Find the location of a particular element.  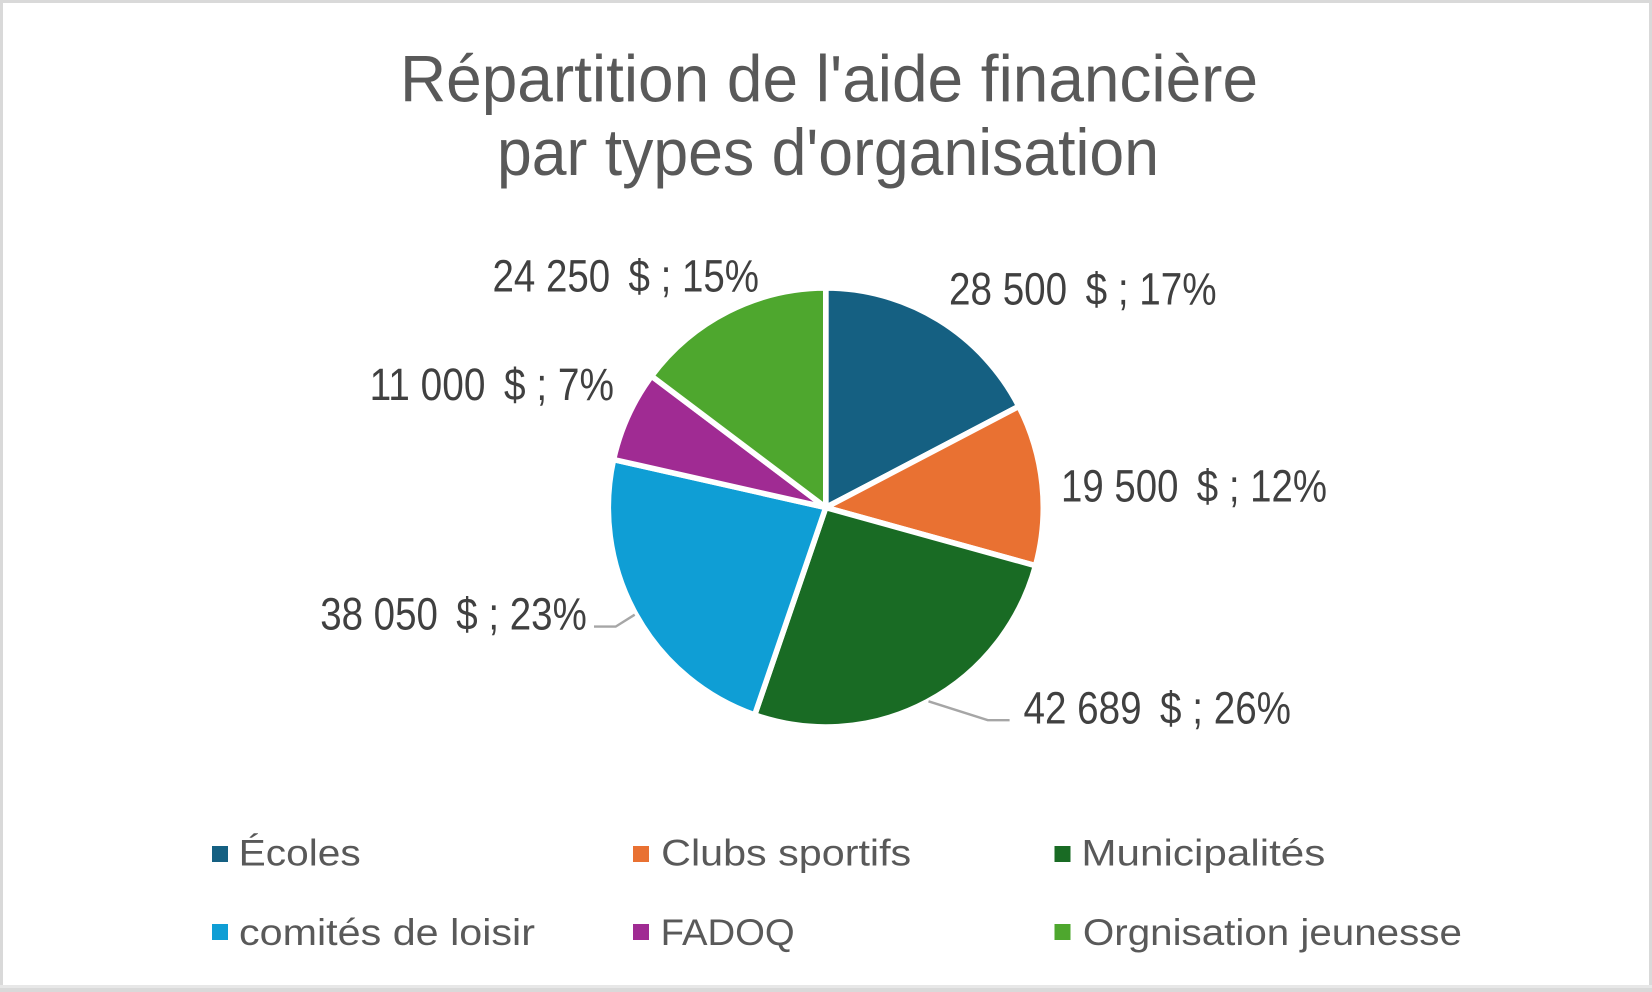

svg-text:Répartition de l'aide financiè: Répartition de l'aide financière is located at coordinates (829, 78).